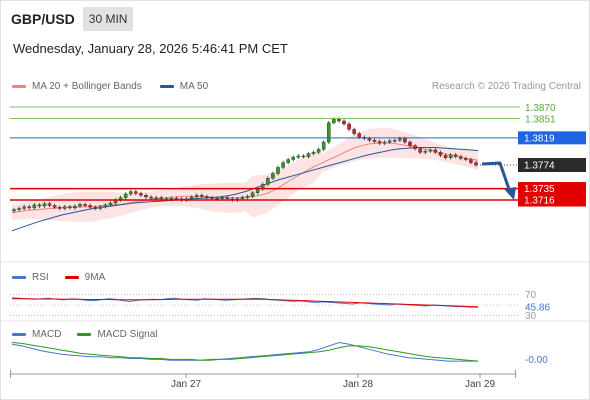  What do you see at coordinates (539, 201) in the screenshot?
I see `level-label-support: 1.3716` at bounding box center [539, 201].